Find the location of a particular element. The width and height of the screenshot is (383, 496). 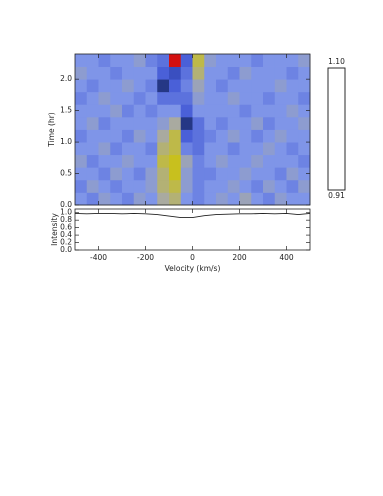

y-tick-label: 1.0 is located at coordinates (66, 212).